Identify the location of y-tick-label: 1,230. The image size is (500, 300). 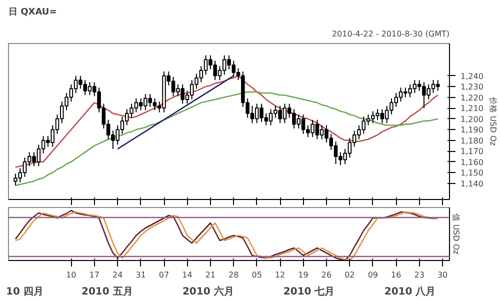
(472, 87).